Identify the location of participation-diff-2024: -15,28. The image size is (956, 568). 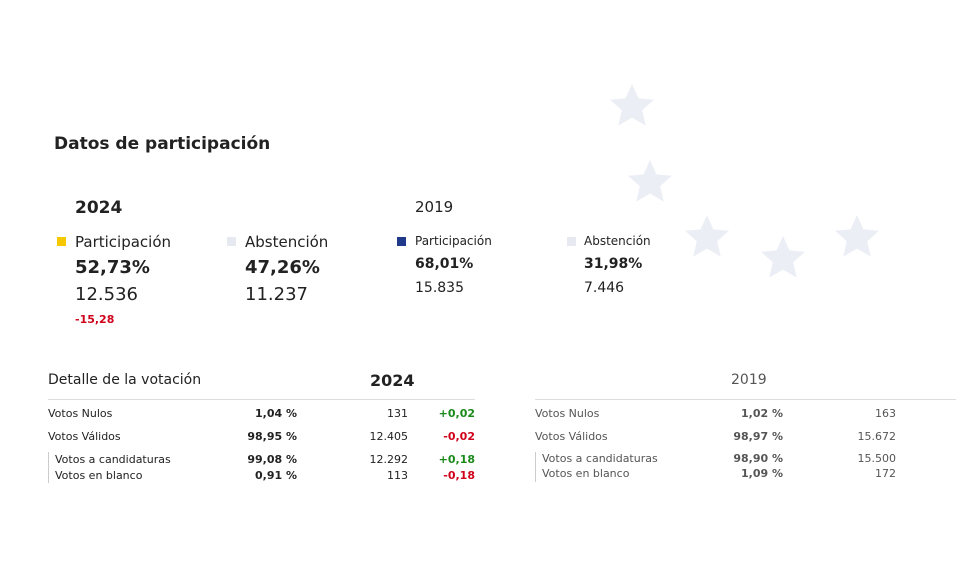
(95, 319).